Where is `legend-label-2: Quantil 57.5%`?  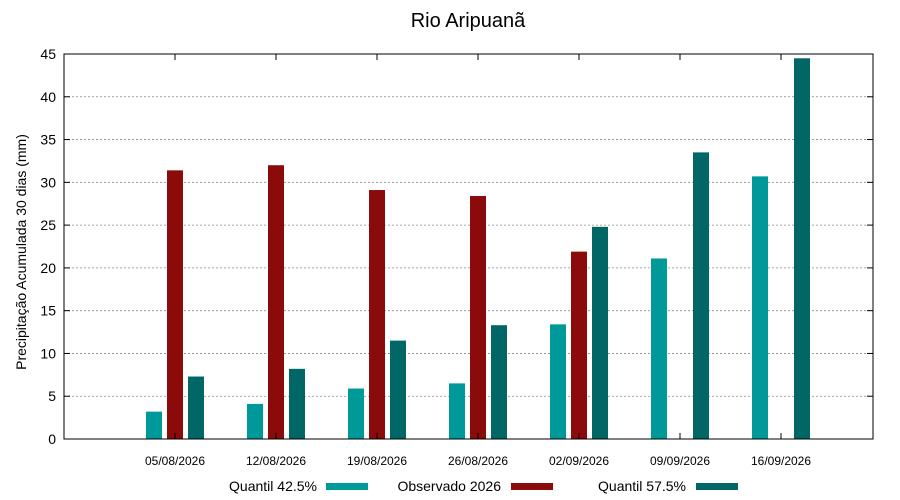 legend-label-2: Quantil 57.5% is located at coordinates (642, 486).